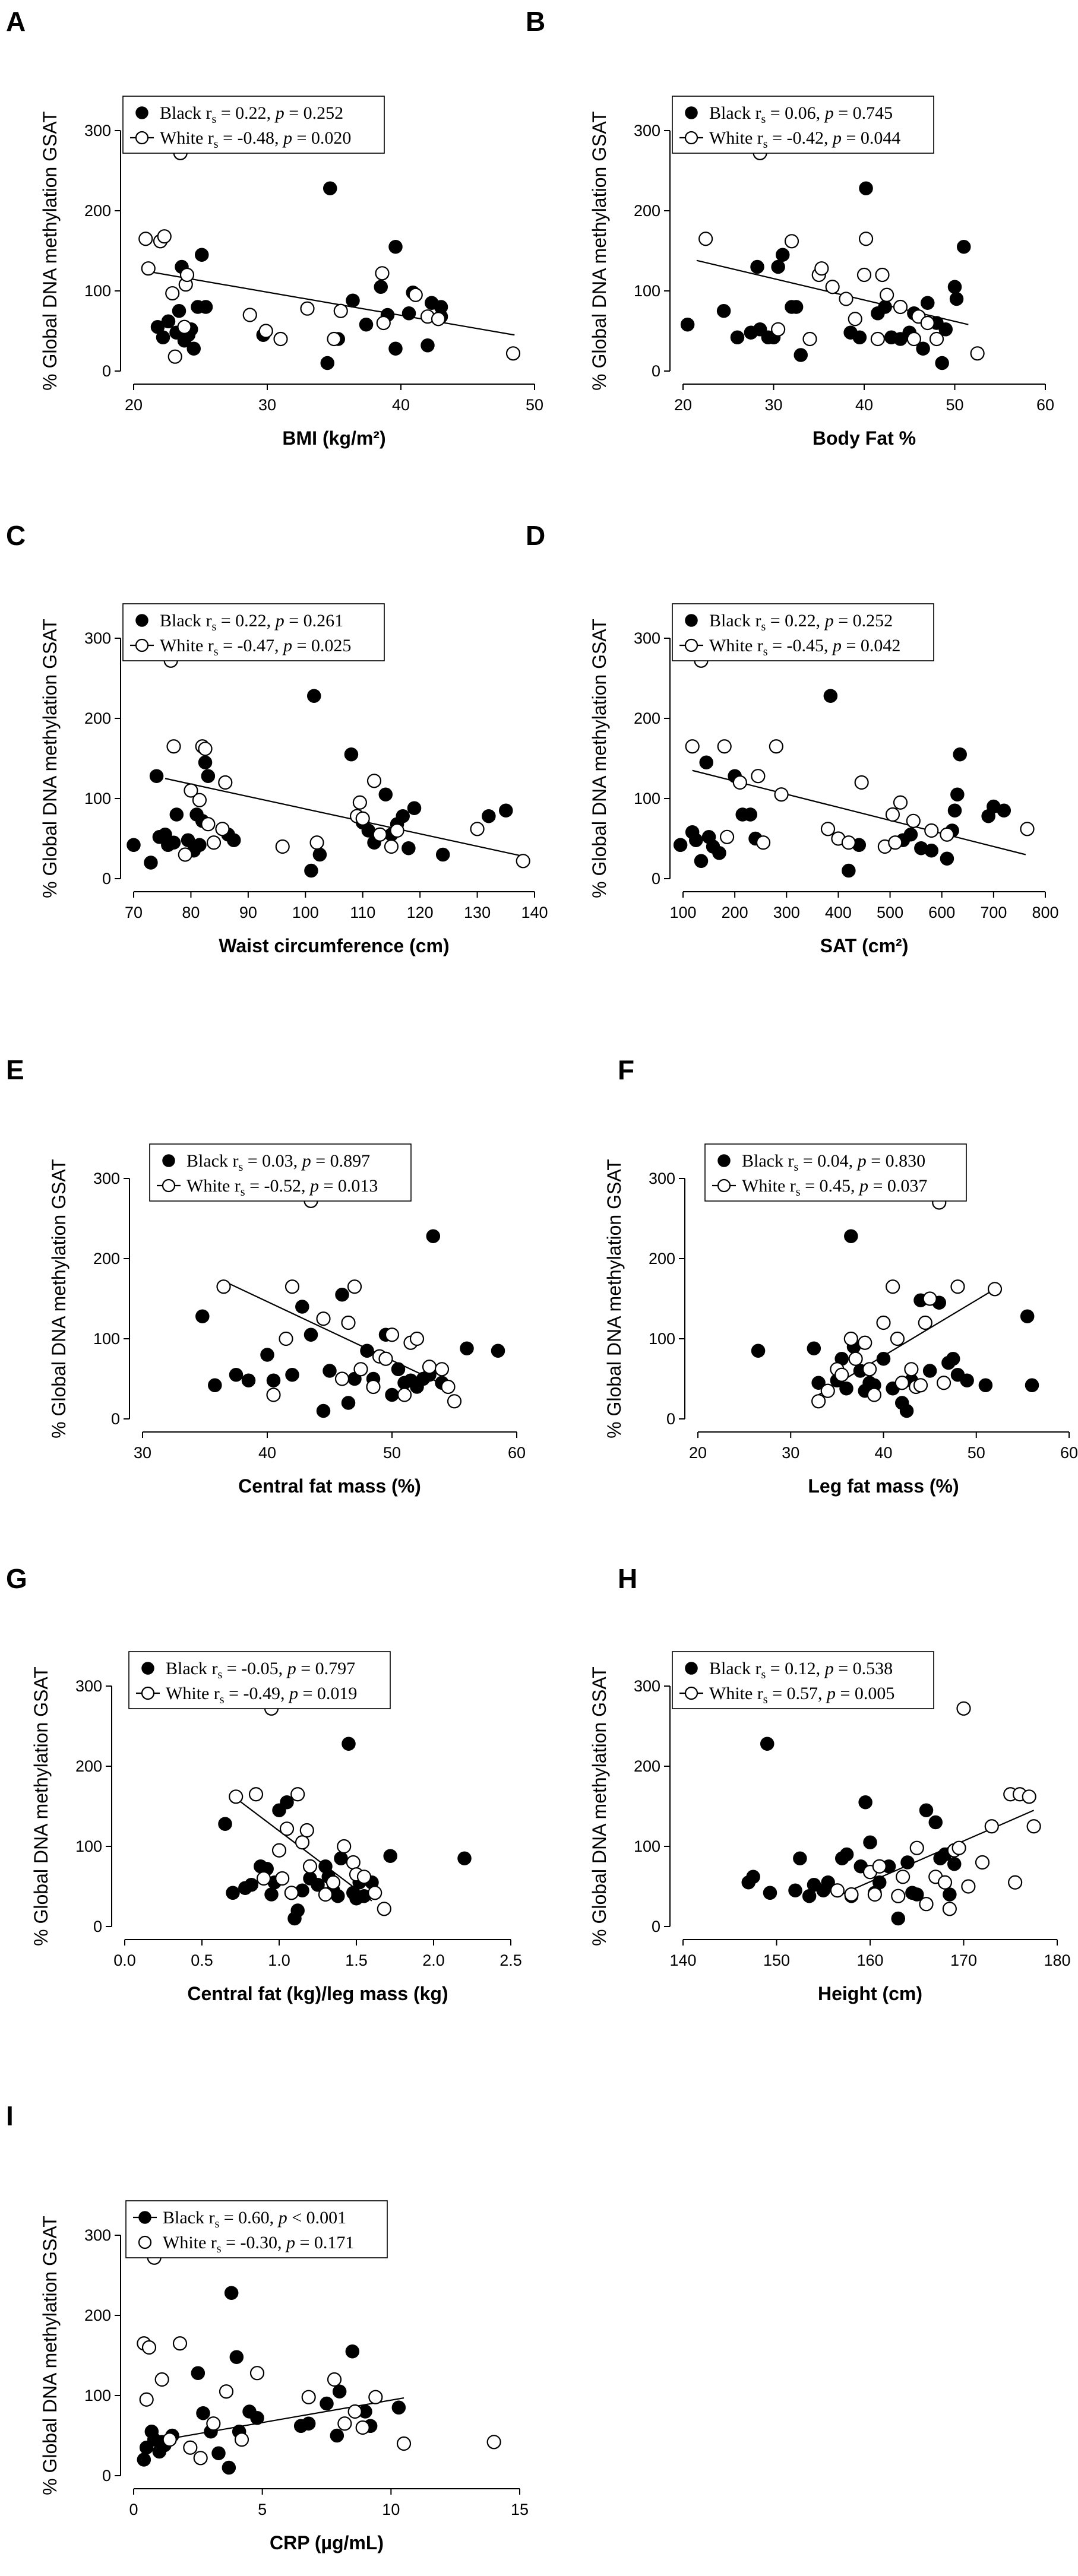 The image size is (1078, 2576). What do you see at coordinates (941, 912) in the screenshot?
I see `x-tick-label: 600` at bounding box center [941, 912].